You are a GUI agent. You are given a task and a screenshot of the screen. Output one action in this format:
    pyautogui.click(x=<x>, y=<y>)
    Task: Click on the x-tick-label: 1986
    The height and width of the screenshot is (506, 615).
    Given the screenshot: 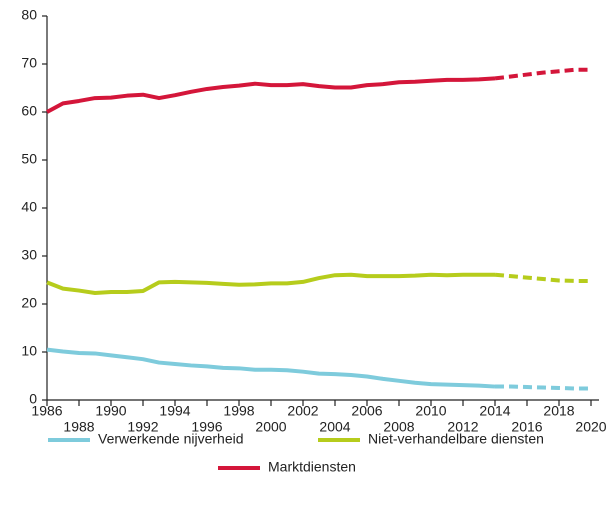 What is the action you would take?
    pyautogui.click(x=46, y=411)
    